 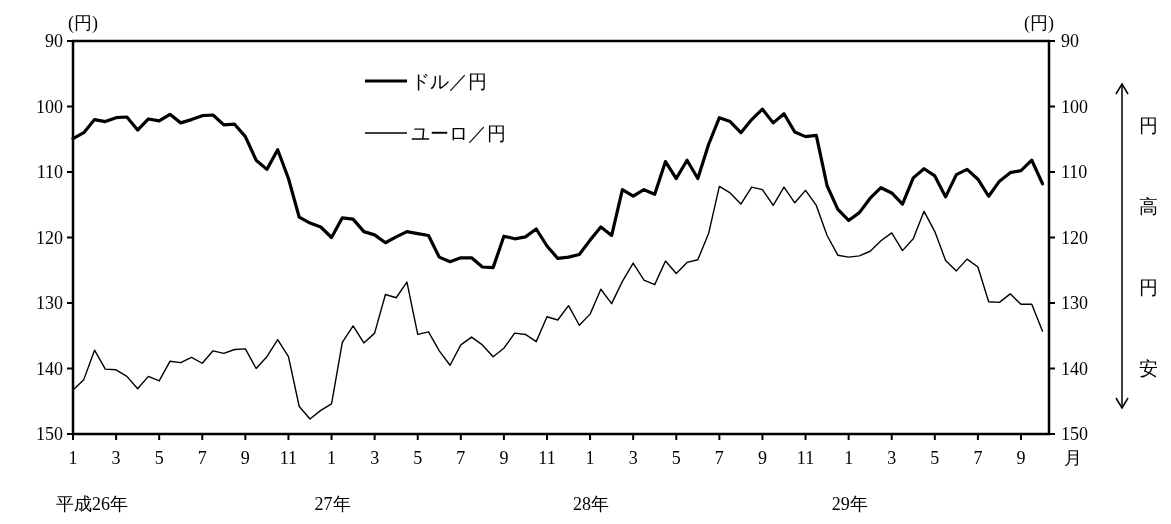 What do you see at coordinates (49, 368) in the screenshot?
I see `y-tick-label: 140` at bounding box center [49, 368].